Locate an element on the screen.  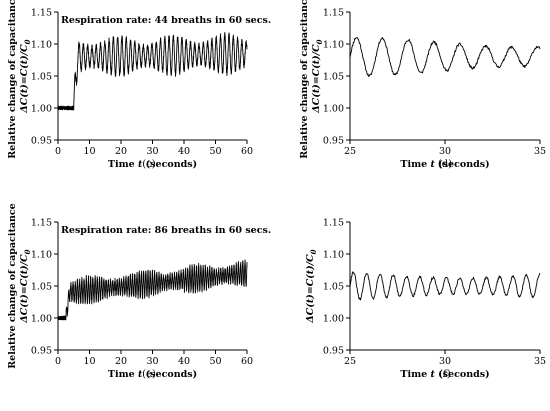
respiration-rate-annotation: Respiration rate: 44 breaths in 60 secs. is located at coordinates (166, 20).